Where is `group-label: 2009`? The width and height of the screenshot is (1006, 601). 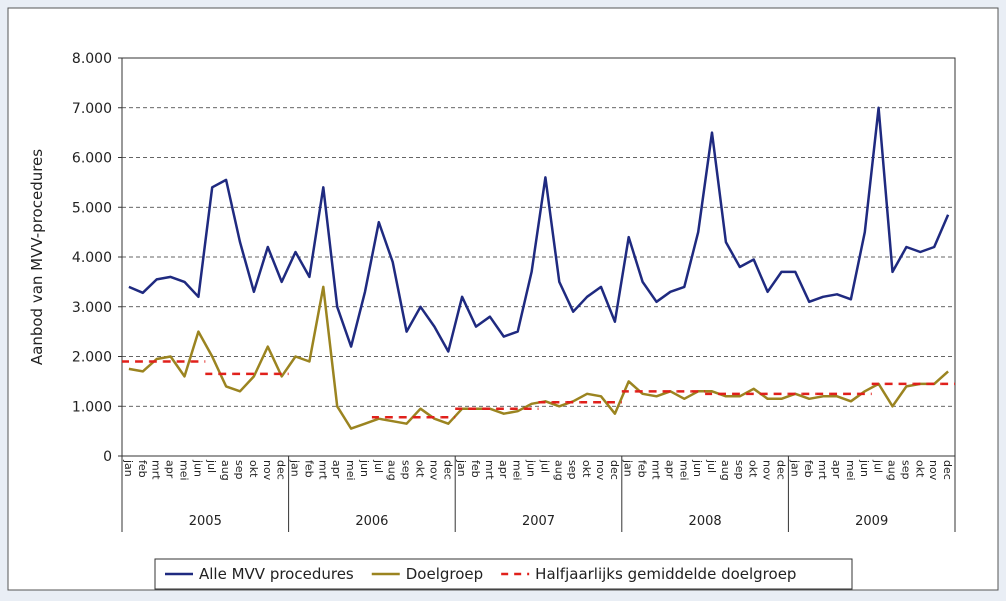 group-label: 2009 is located at coordinates (871, 521).